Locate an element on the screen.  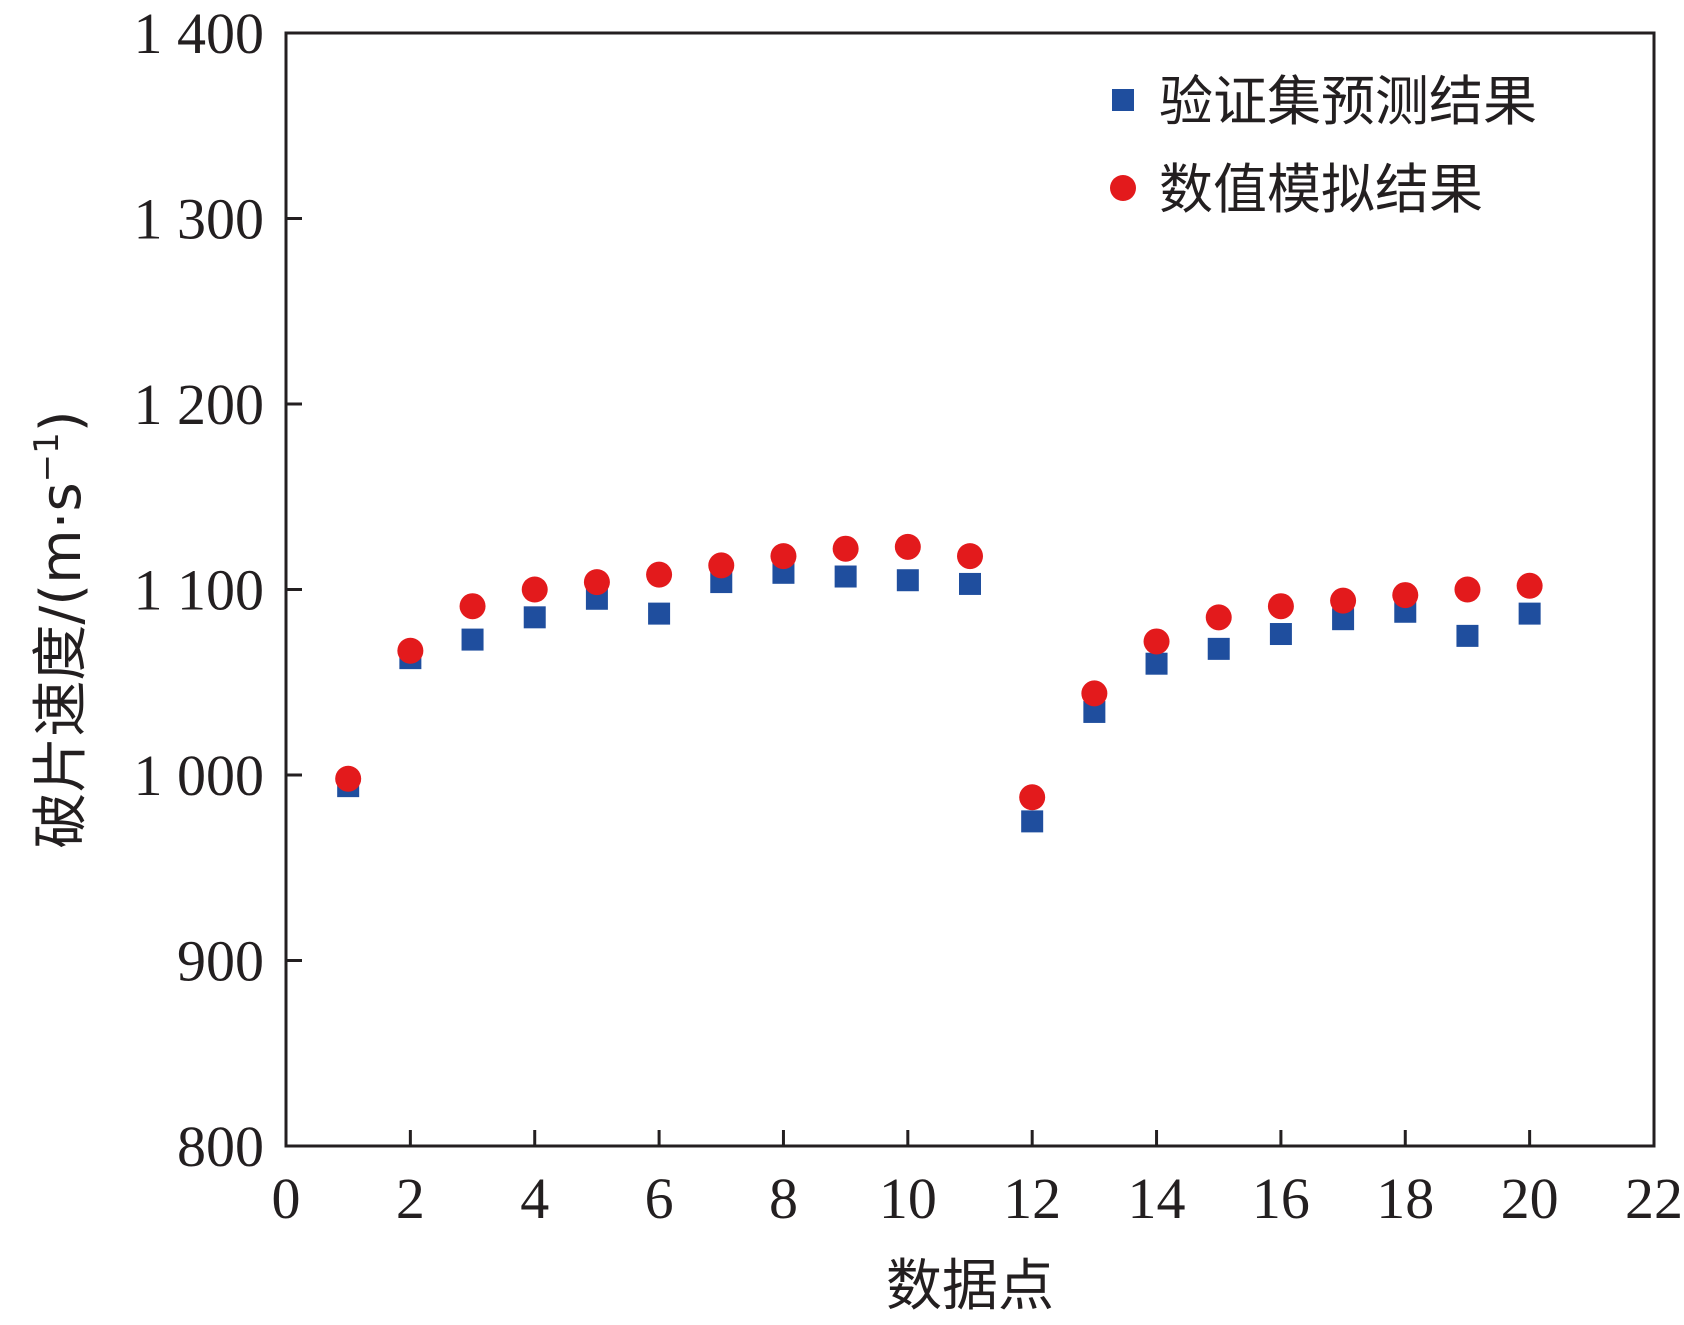
x-tick-label: 10 is located at coordinates (908, 1198).